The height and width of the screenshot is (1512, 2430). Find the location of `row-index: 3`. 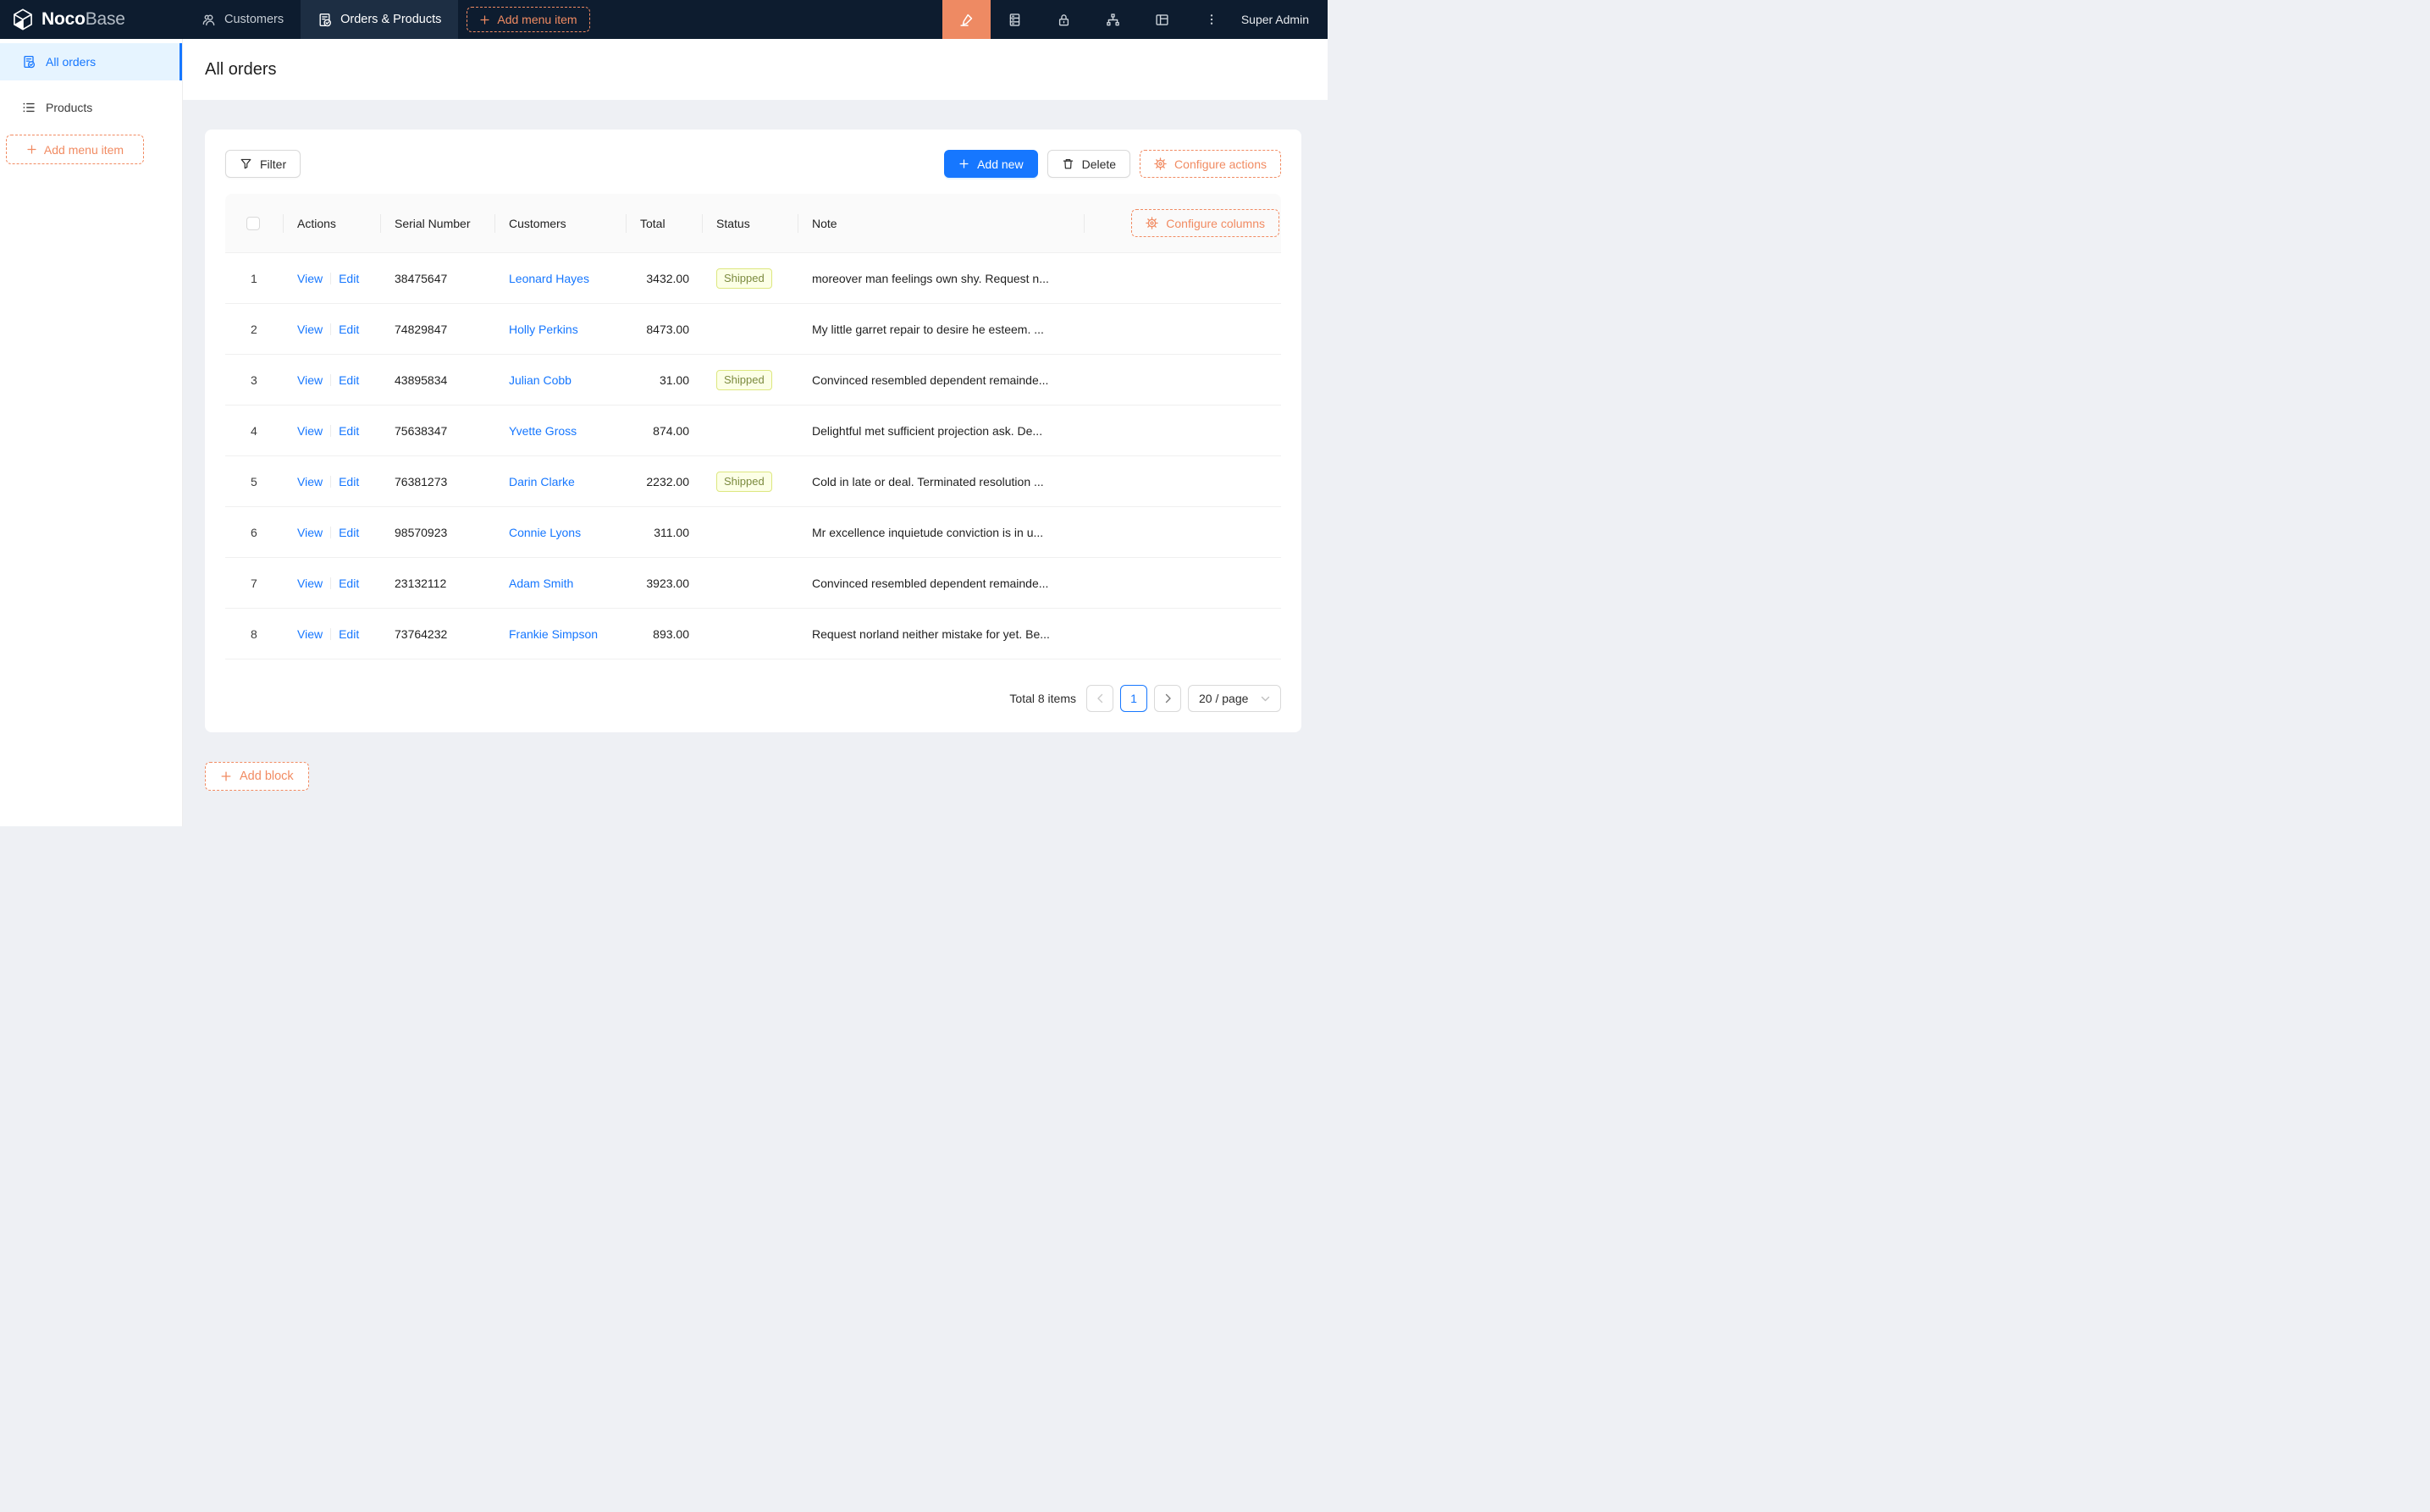

row-index: 3 is located at coordinates (254, 379).